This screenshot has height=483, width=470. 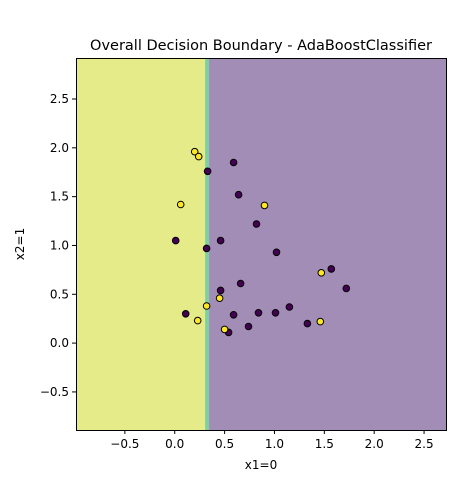 I want to click on y-tick-label: 1.0, so click(x=59, y=245).